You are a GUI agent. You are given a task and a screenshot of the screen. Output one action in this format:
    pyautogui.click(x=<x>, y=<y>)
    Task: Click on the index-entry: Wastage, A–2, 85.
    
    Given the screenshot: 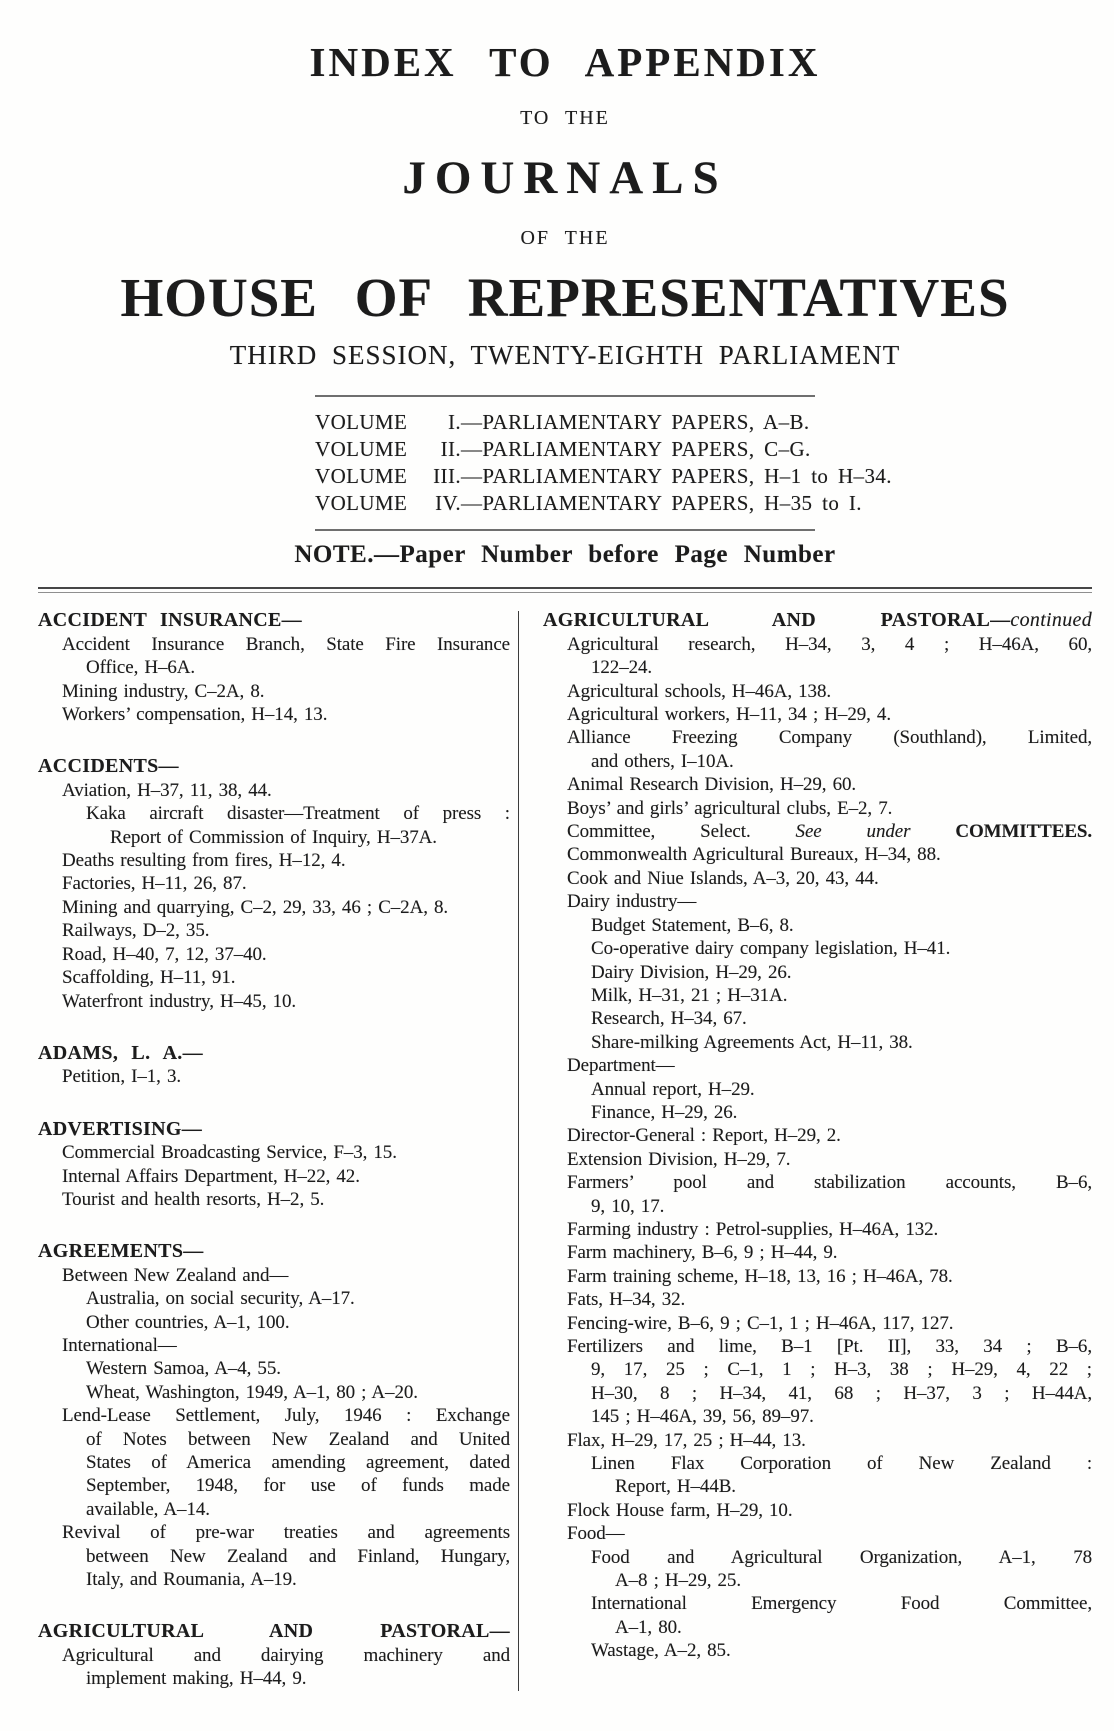 What is the action you would take?
    pyautogui.click(x=841, y=1650)
    